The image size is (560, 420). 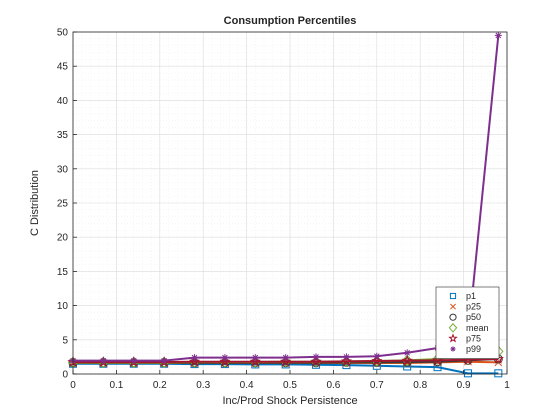 I want to click on legend-label-p75: p75, so click(x=473, y=338).